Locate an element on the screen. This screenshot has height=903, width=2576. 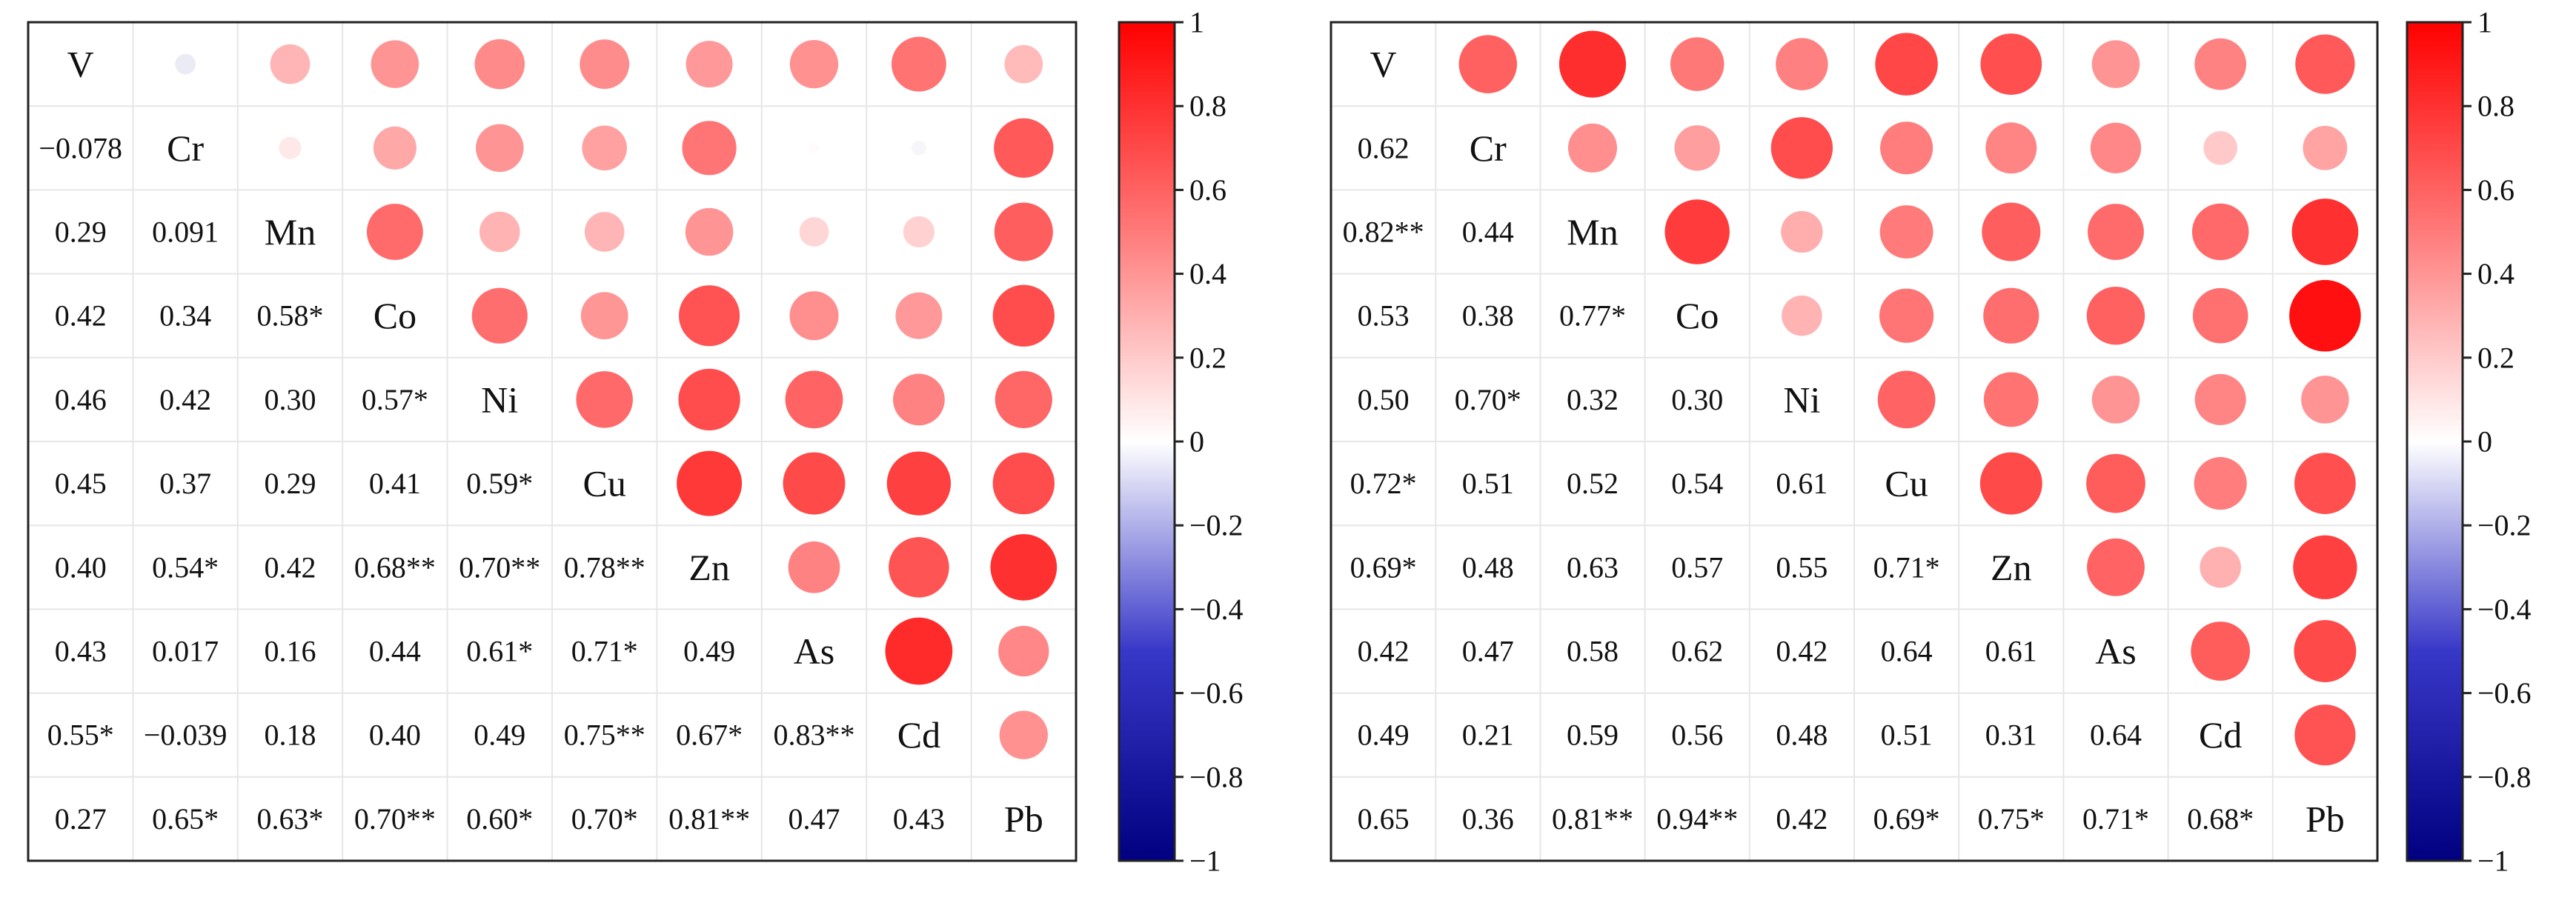
correlation-value-label: 0.72* is located at coordinates (1383, 483).